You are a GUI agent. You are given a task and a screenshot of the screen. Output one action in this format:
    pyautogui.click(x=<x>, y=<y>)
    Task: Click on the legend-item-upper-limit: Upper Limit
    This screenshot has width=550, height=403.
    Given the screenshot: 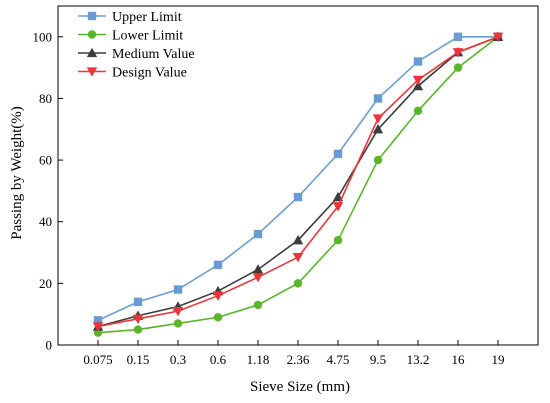 What is the action you would take?
    pyautogui.click(x=130, y=17)
    